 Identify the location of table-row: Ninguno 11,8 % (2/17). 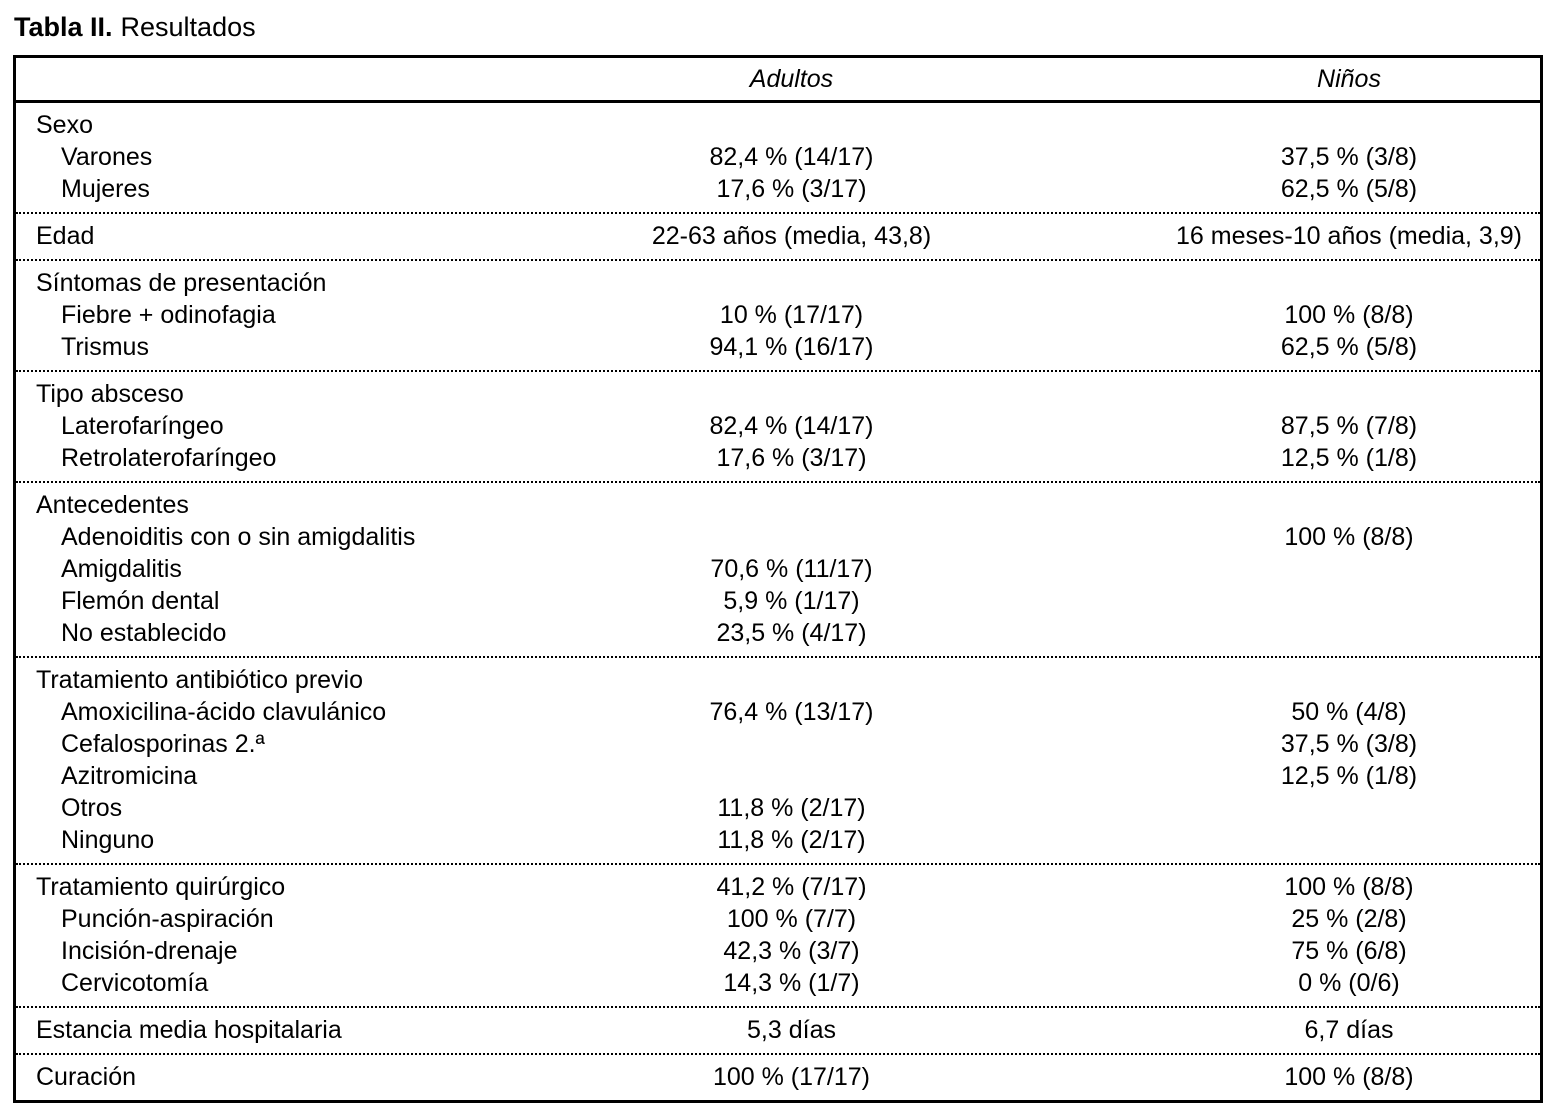
(778, 840).